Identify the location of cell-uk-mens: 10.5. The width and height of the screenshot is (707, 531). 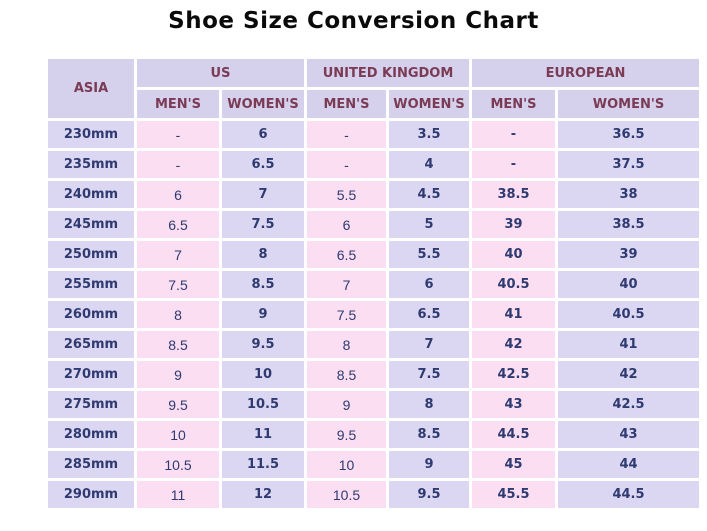
(346, 494).